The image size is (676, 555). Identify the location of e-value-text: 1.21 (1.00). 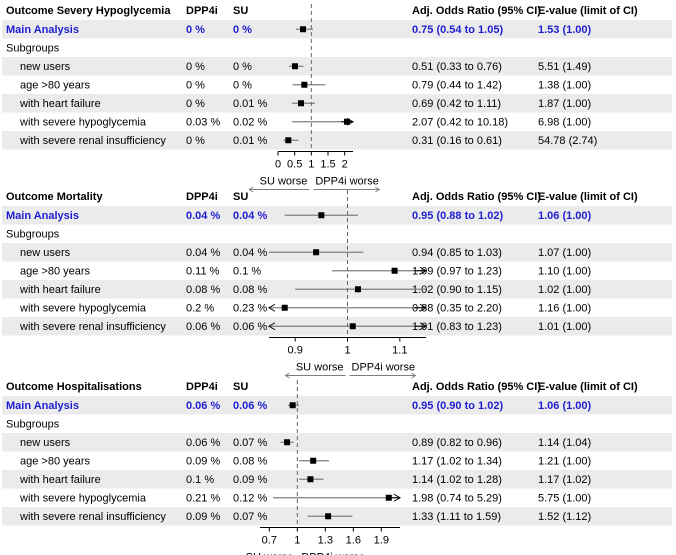
(564, 462).